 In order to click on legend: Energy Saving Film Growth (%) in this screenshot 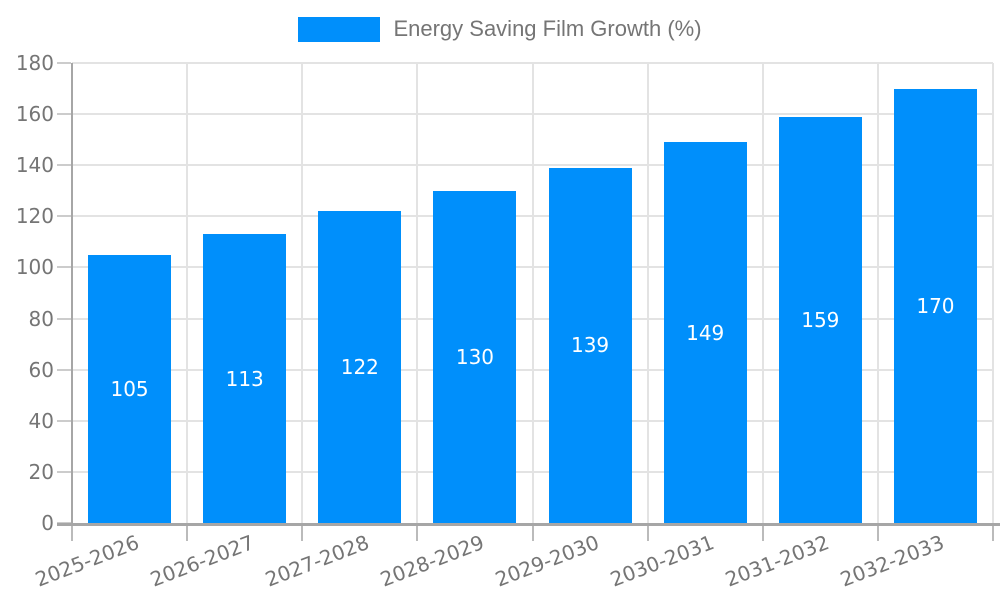, I will do `click(500, 29)`.